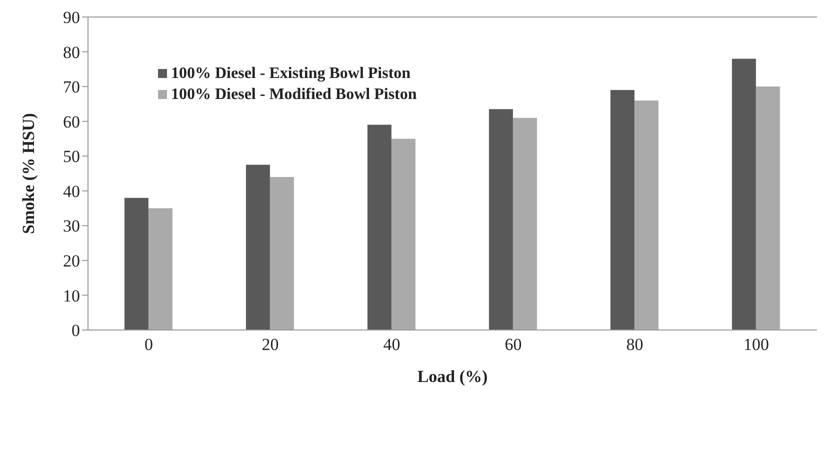  Describe the element at coordinates (71, 296) in the screenshot. I see `y-tick-label: 10` at that location.